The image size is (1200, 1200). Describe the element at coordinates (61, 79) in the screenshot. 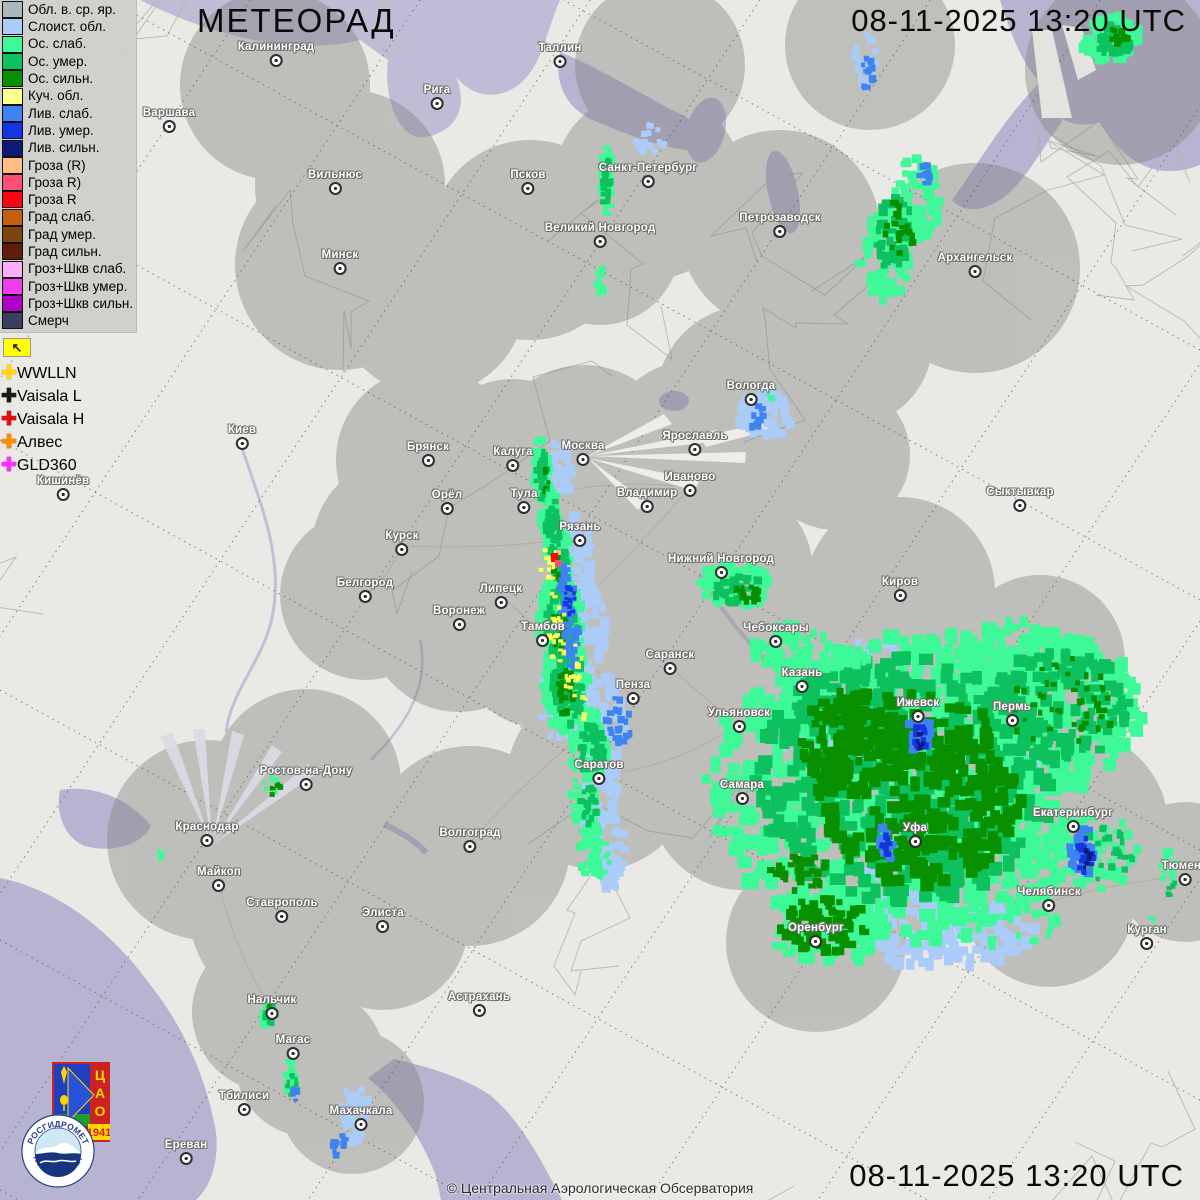

I see `legend-label: Ос. сильн.` at that location.